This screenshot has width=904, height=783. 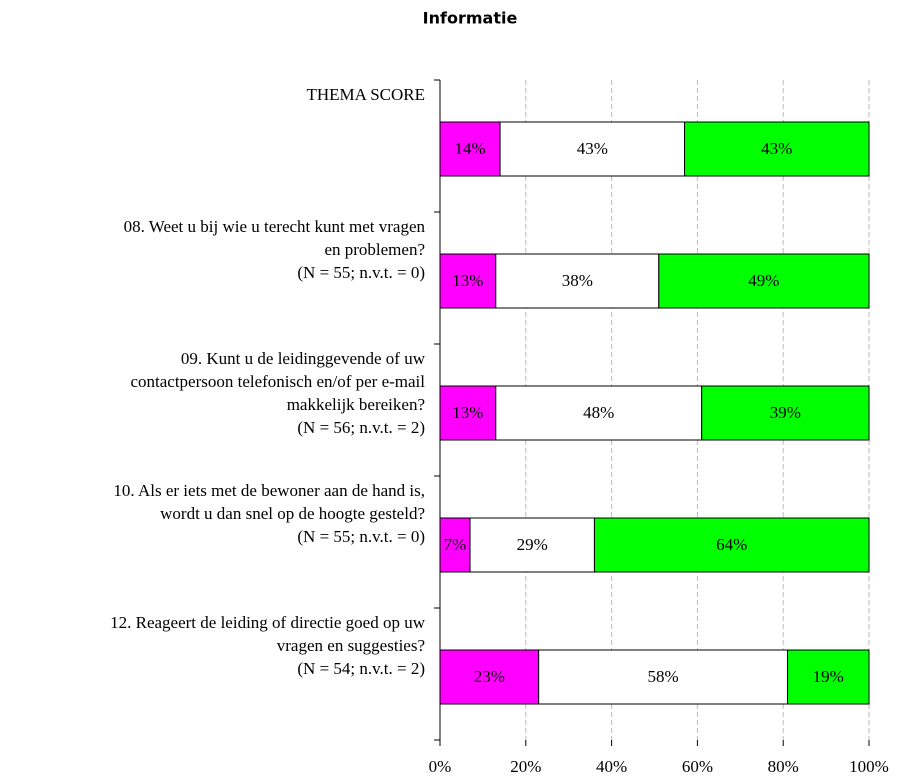 I want to click on x-tick-label: 80%, so click(x=783, y=766).